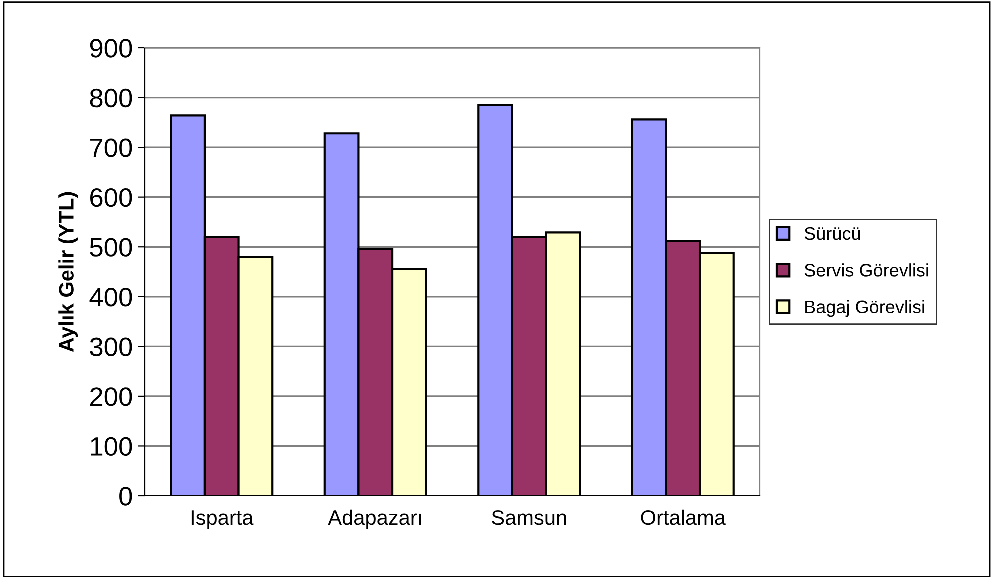 The width and height of the screenshot is (994, 579). Describe the element at coordinates (866, 270) in the screenshot. I see `legend-label: Servis Görevlisi` at that location.